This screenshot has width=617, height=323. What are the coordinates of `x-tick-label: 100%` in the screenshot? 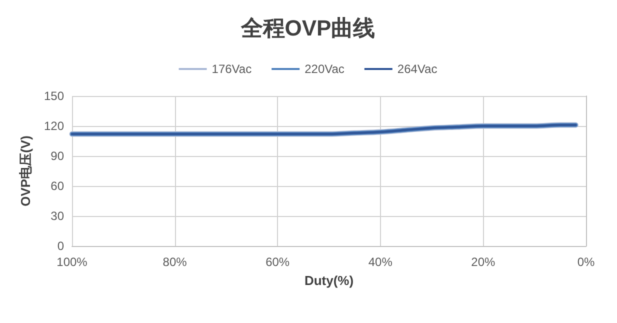 It's located at (72, 262).